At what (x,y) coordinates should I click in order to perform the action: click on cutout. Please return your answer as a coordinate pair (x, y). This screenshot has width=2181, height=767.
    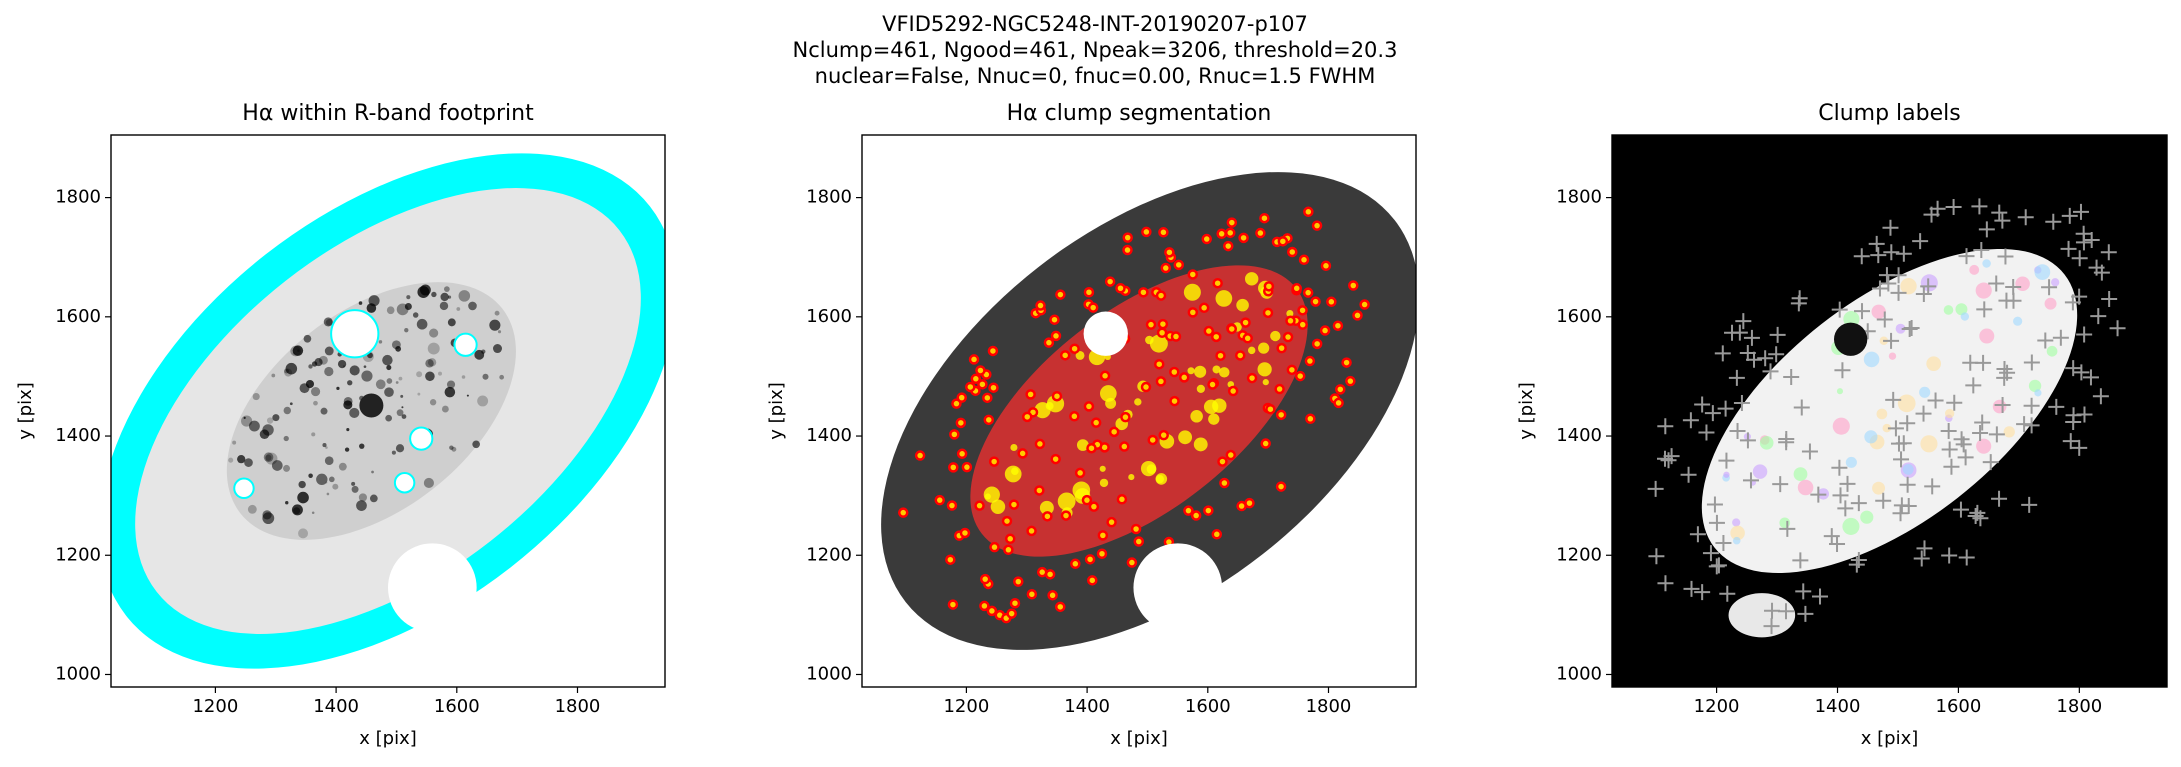
    Looking at the image, I should click on (1105, 333).